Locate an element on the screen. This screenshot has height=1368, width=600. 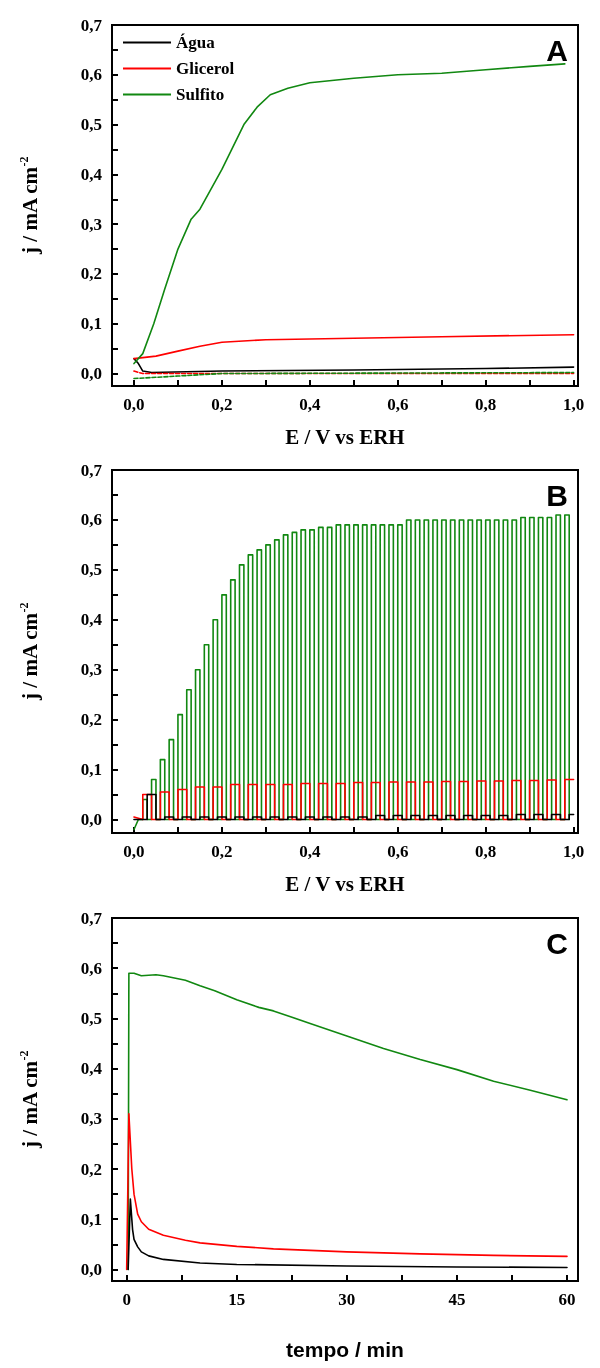
x-tick-label: 60 is located at coordinates (567, 1299).